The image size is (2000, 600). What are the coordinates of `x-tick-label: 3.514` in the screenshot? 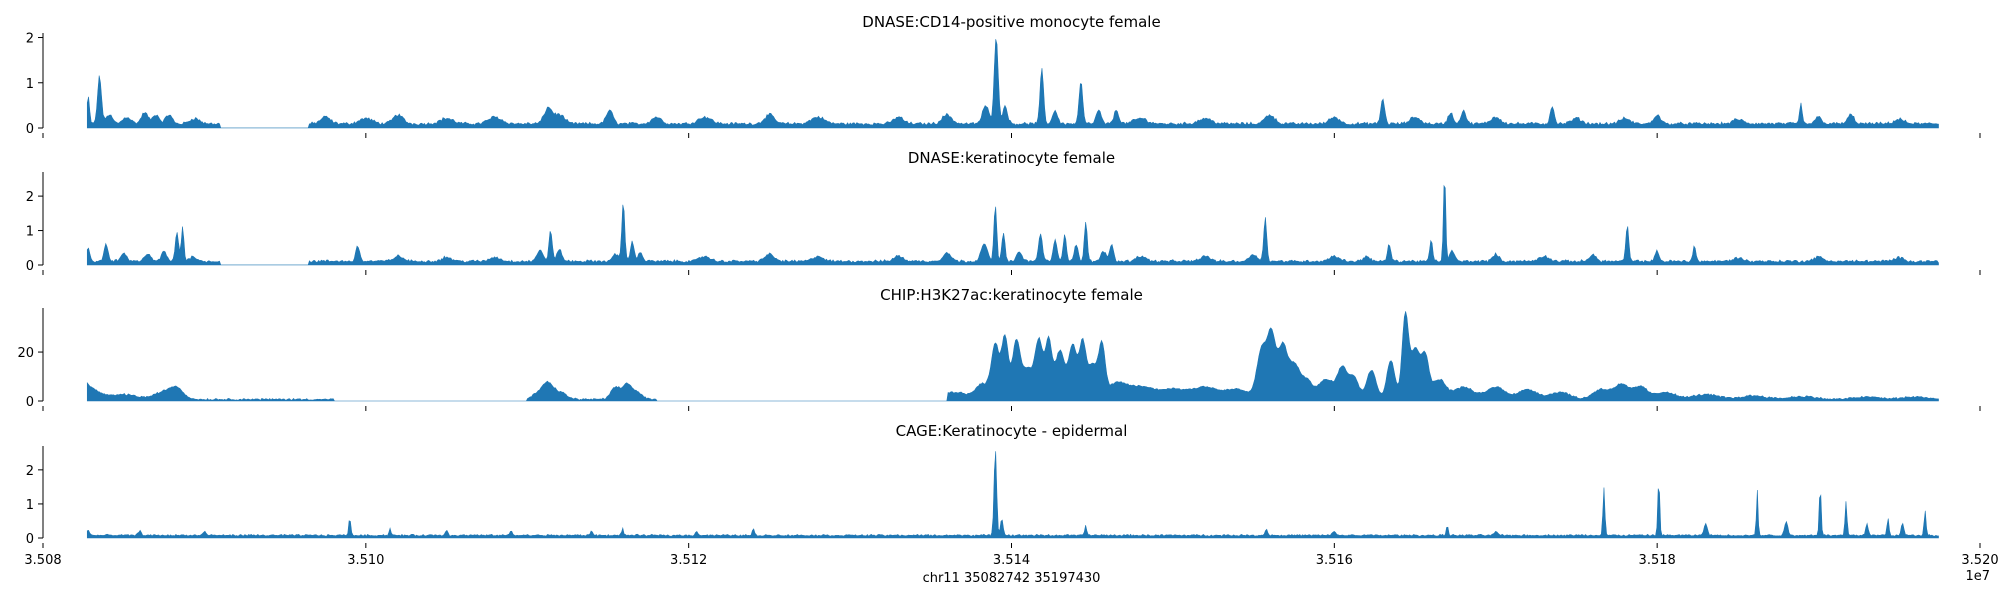 It's located at (1011, 560).